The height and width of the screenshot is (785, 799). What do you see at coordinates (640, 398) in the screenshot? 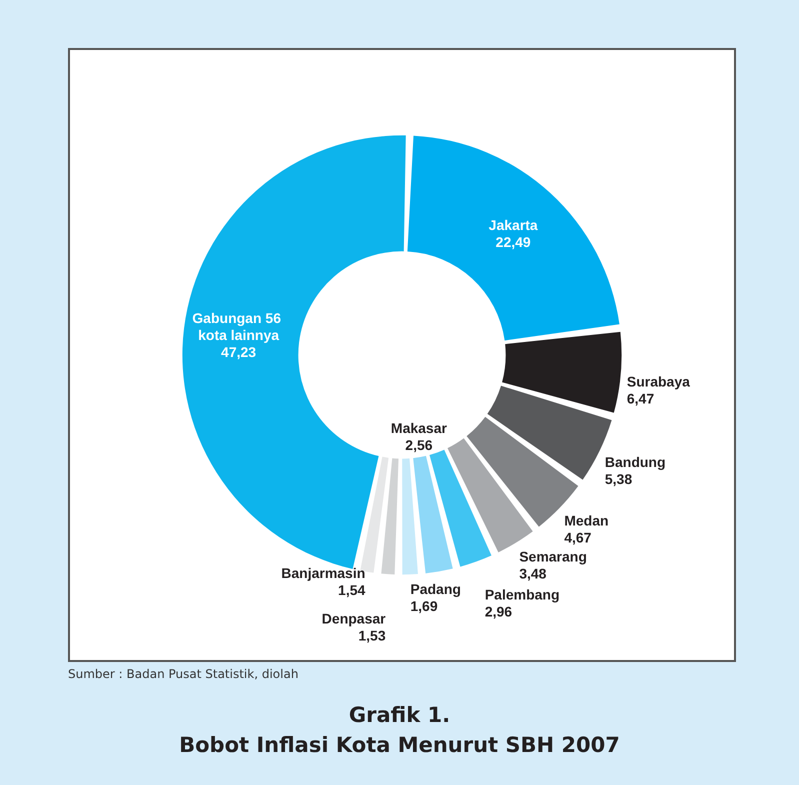
I see `data-label: 6,47` at bounding box center [640, 398].